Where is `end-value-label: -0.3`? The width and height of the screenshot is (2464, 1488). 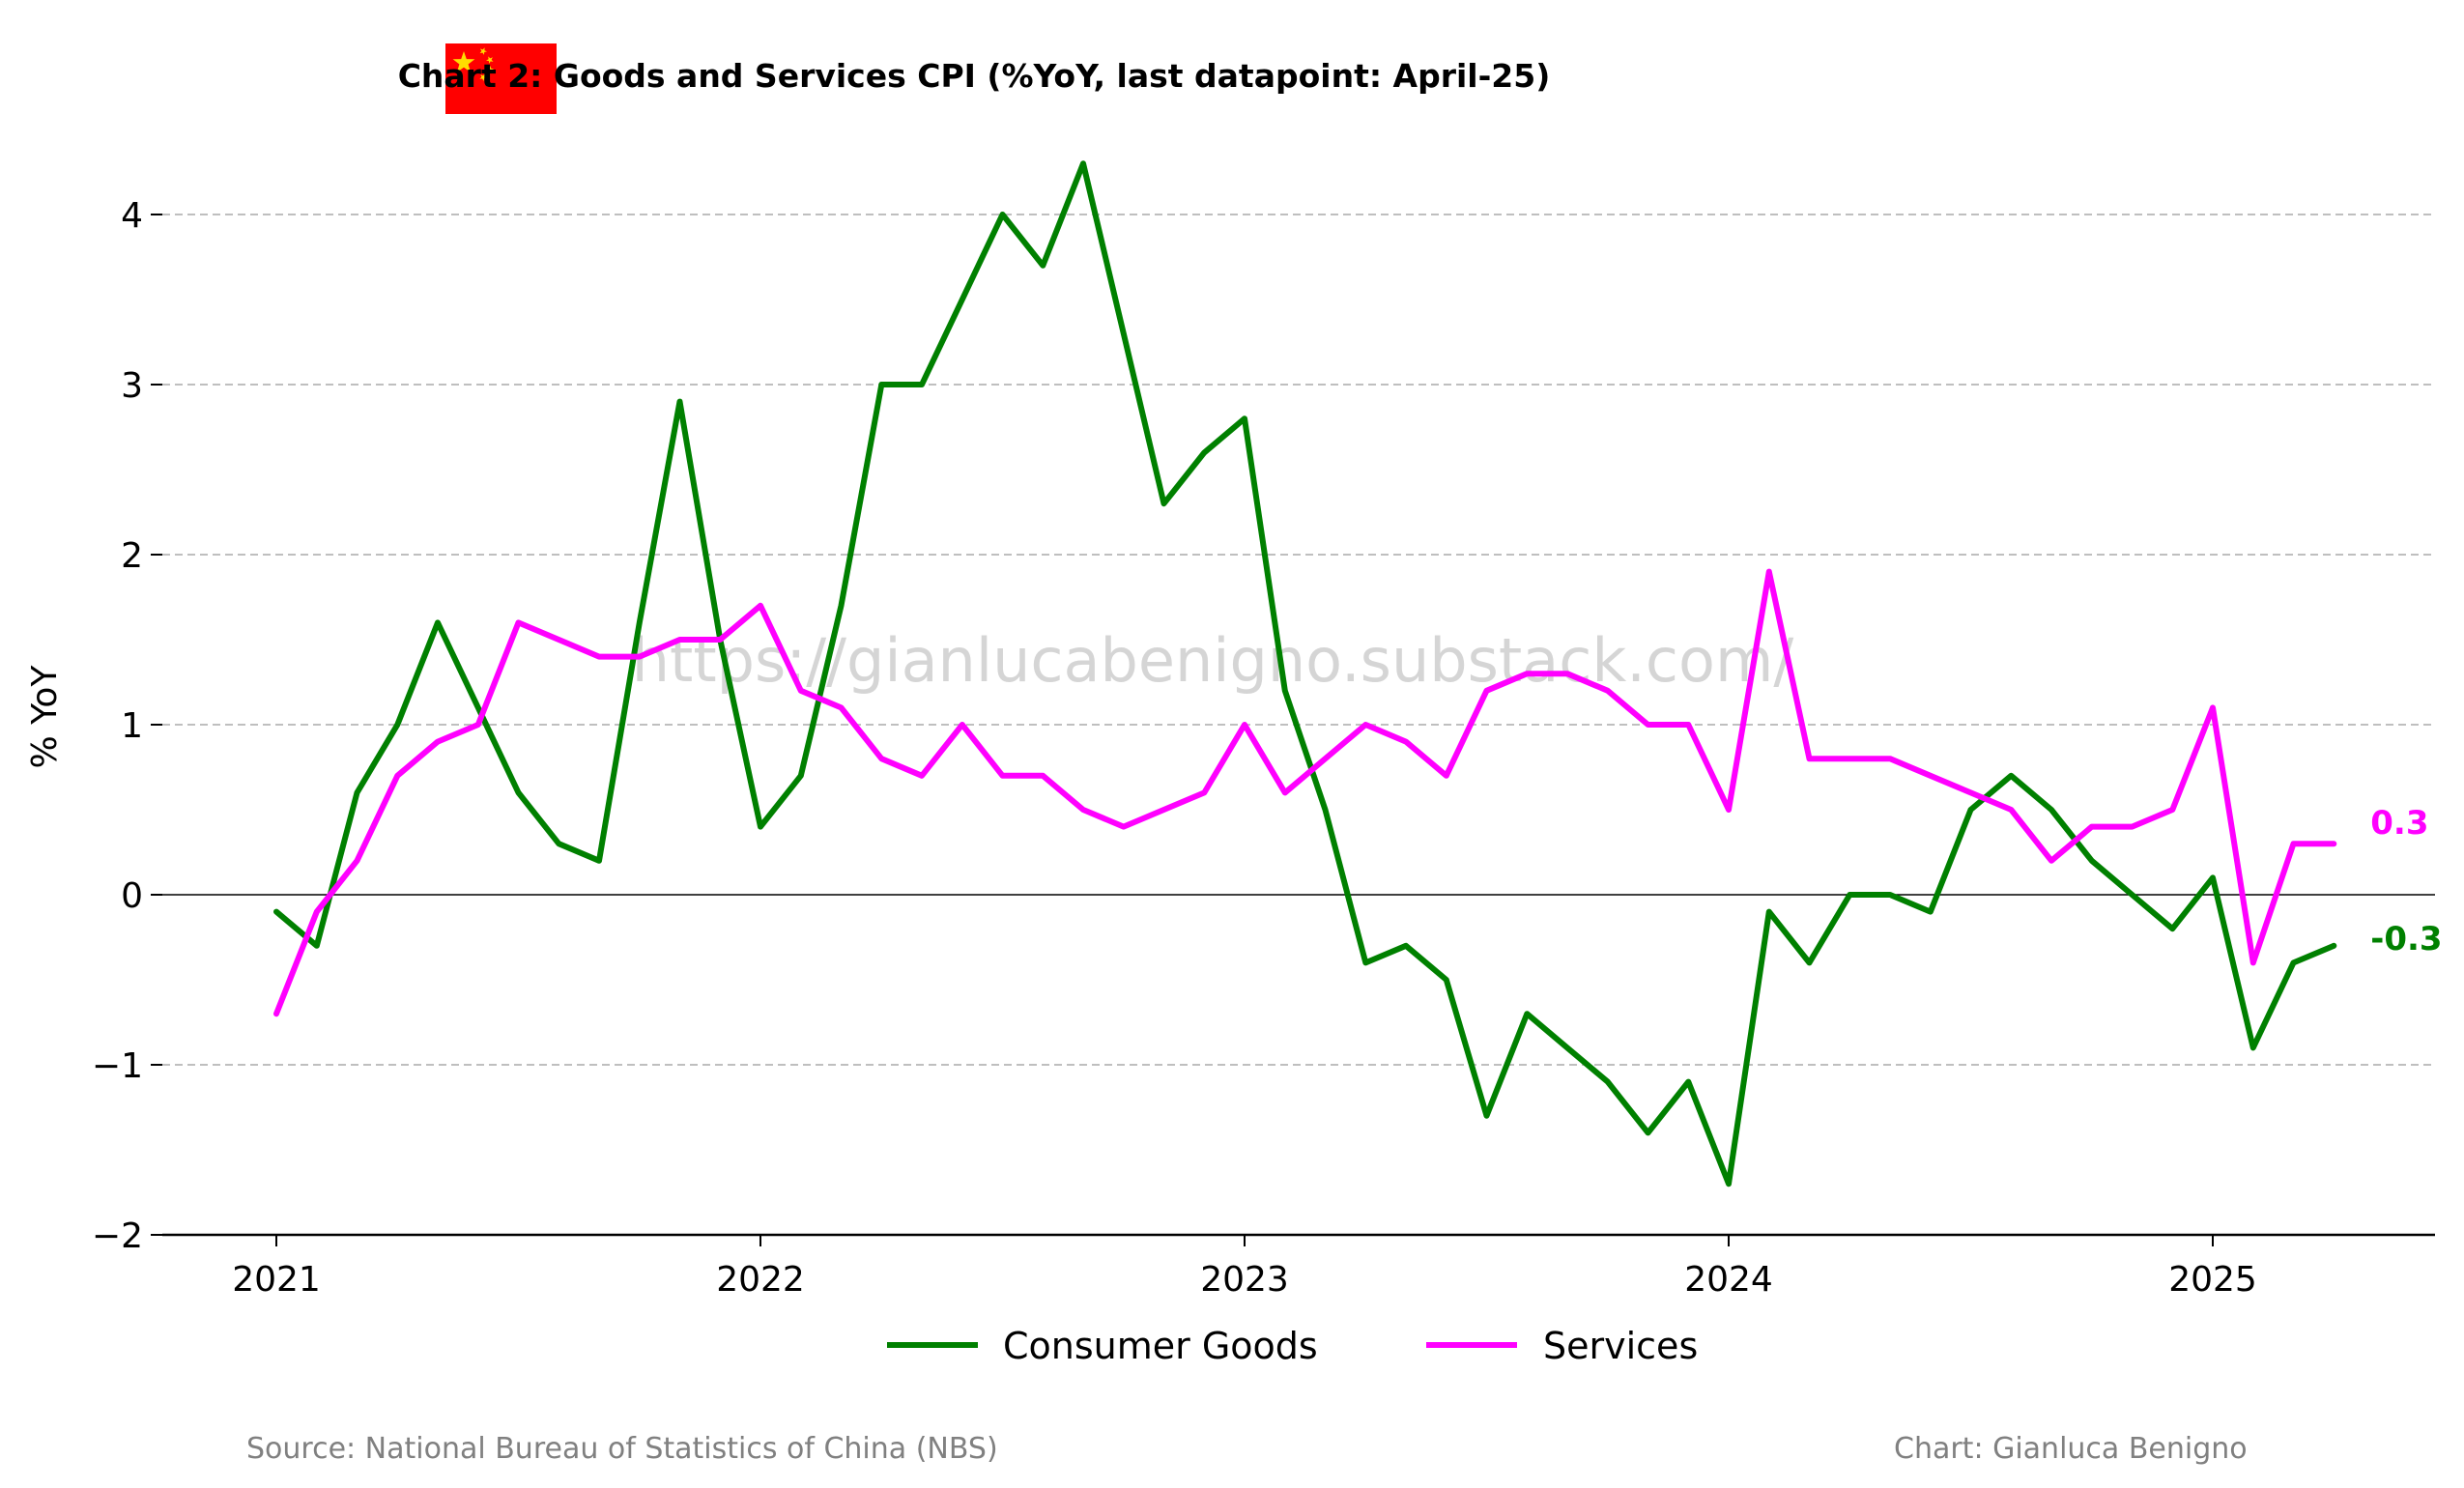
end-value-label: -0.3 is located at coordinates (2406, 939).